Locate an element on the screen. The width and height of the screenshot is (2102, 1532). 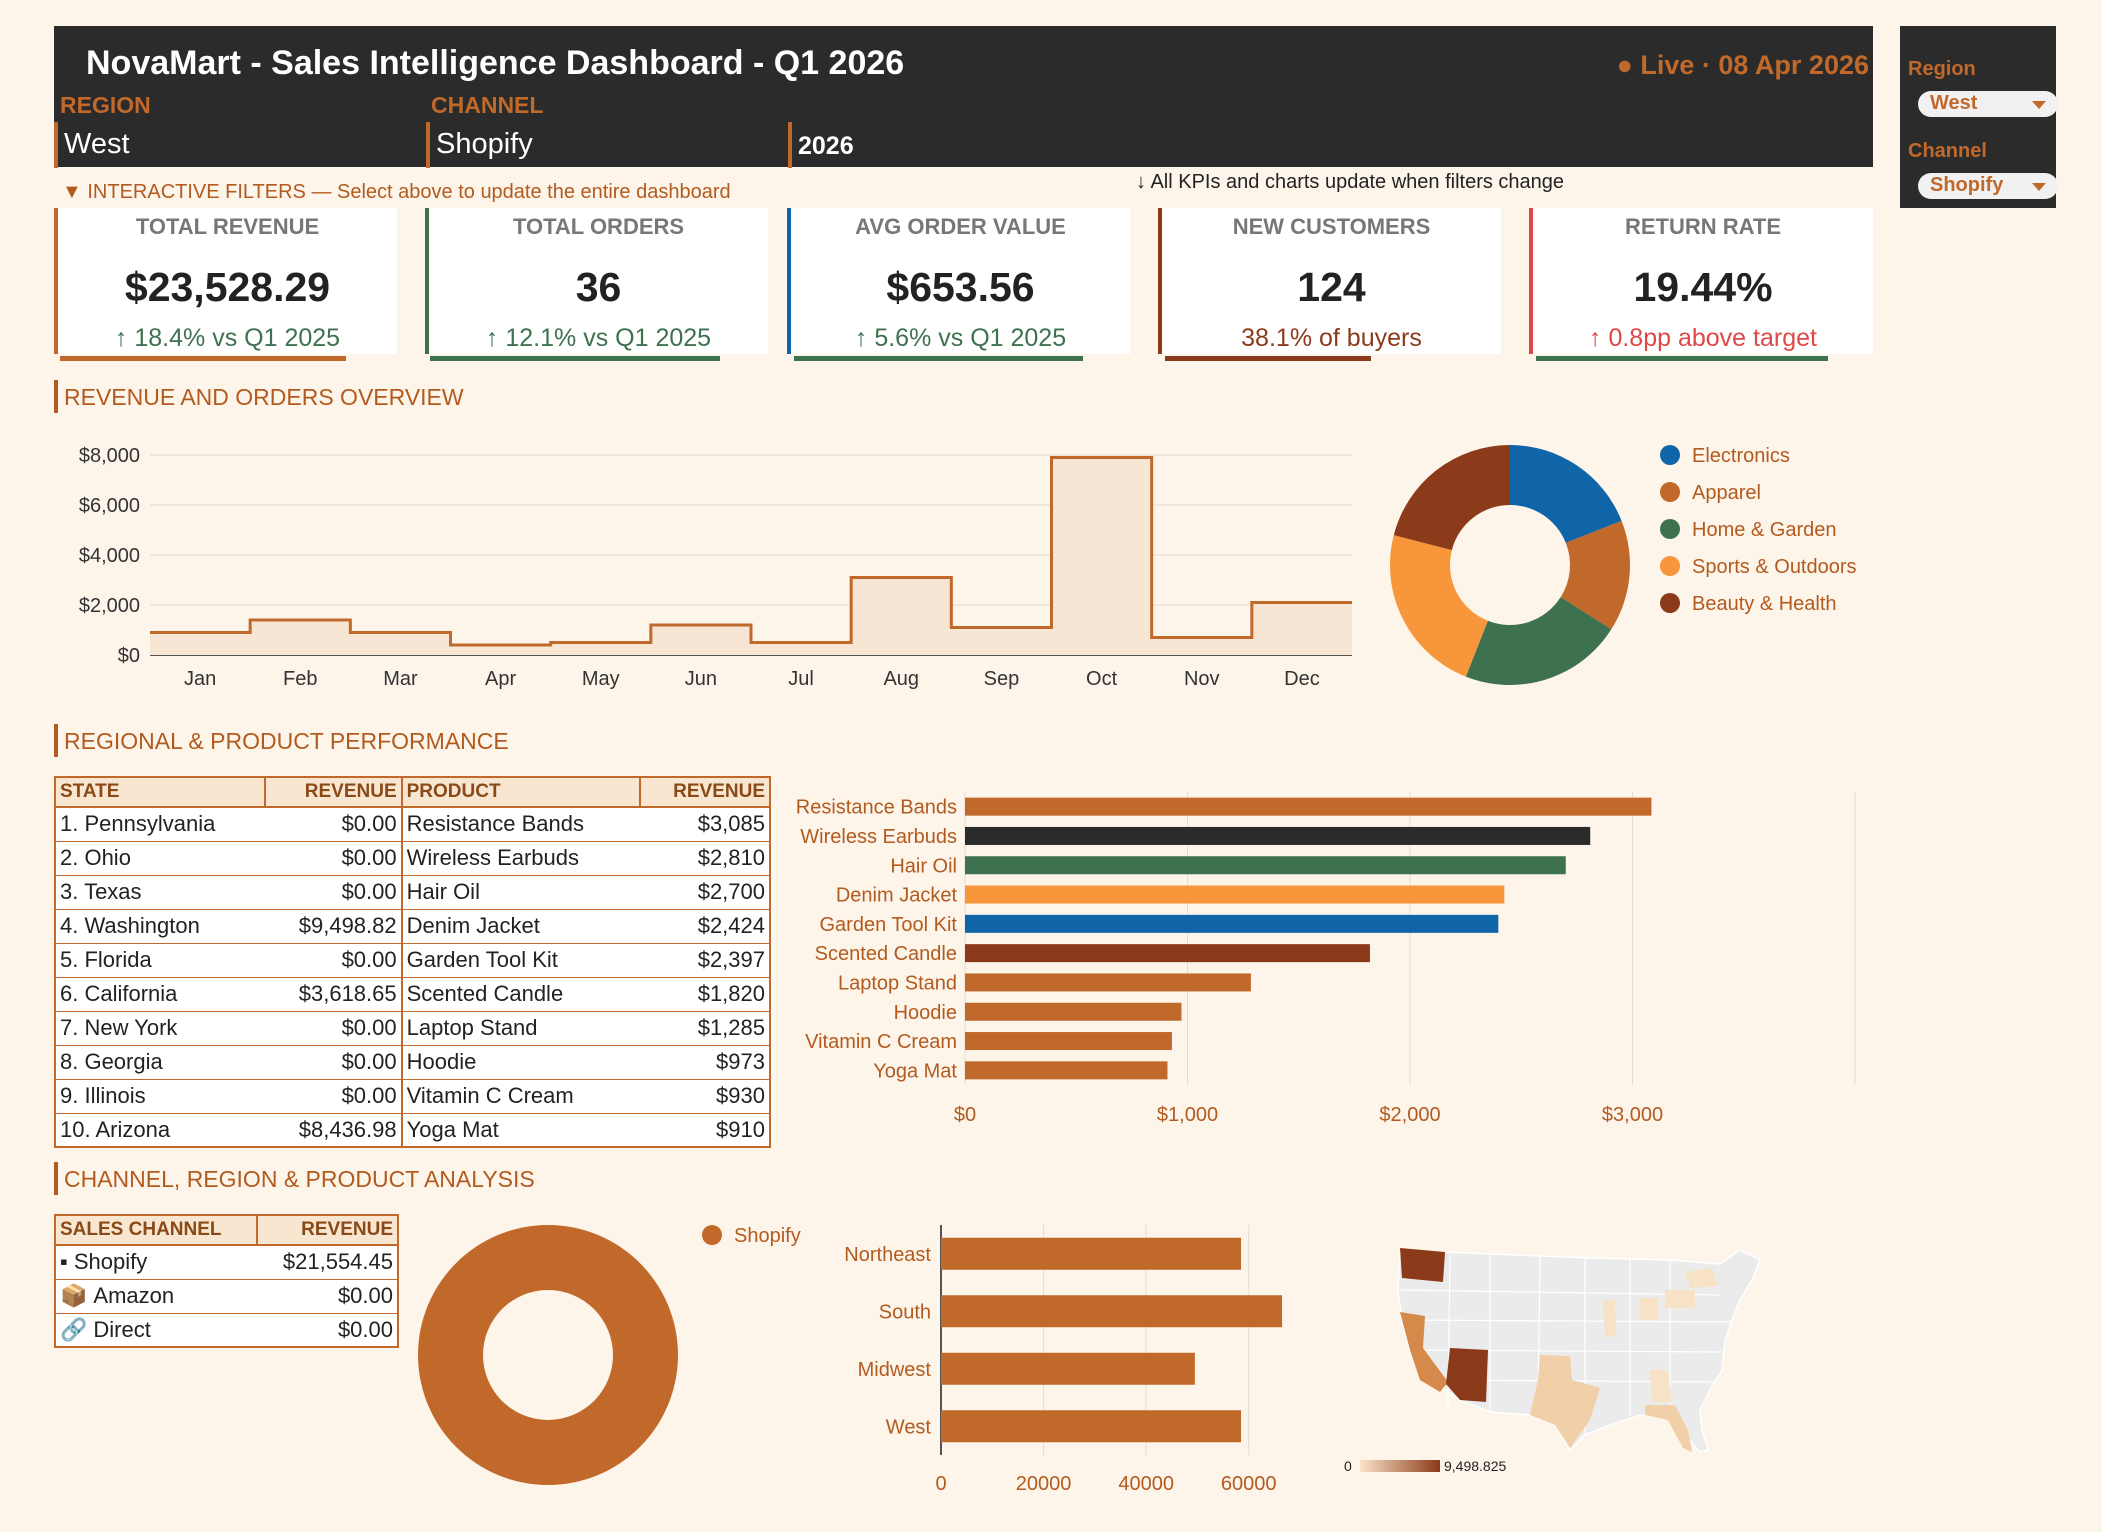
x-tick-label: 40000 is located at coordinates (1146, 1484).